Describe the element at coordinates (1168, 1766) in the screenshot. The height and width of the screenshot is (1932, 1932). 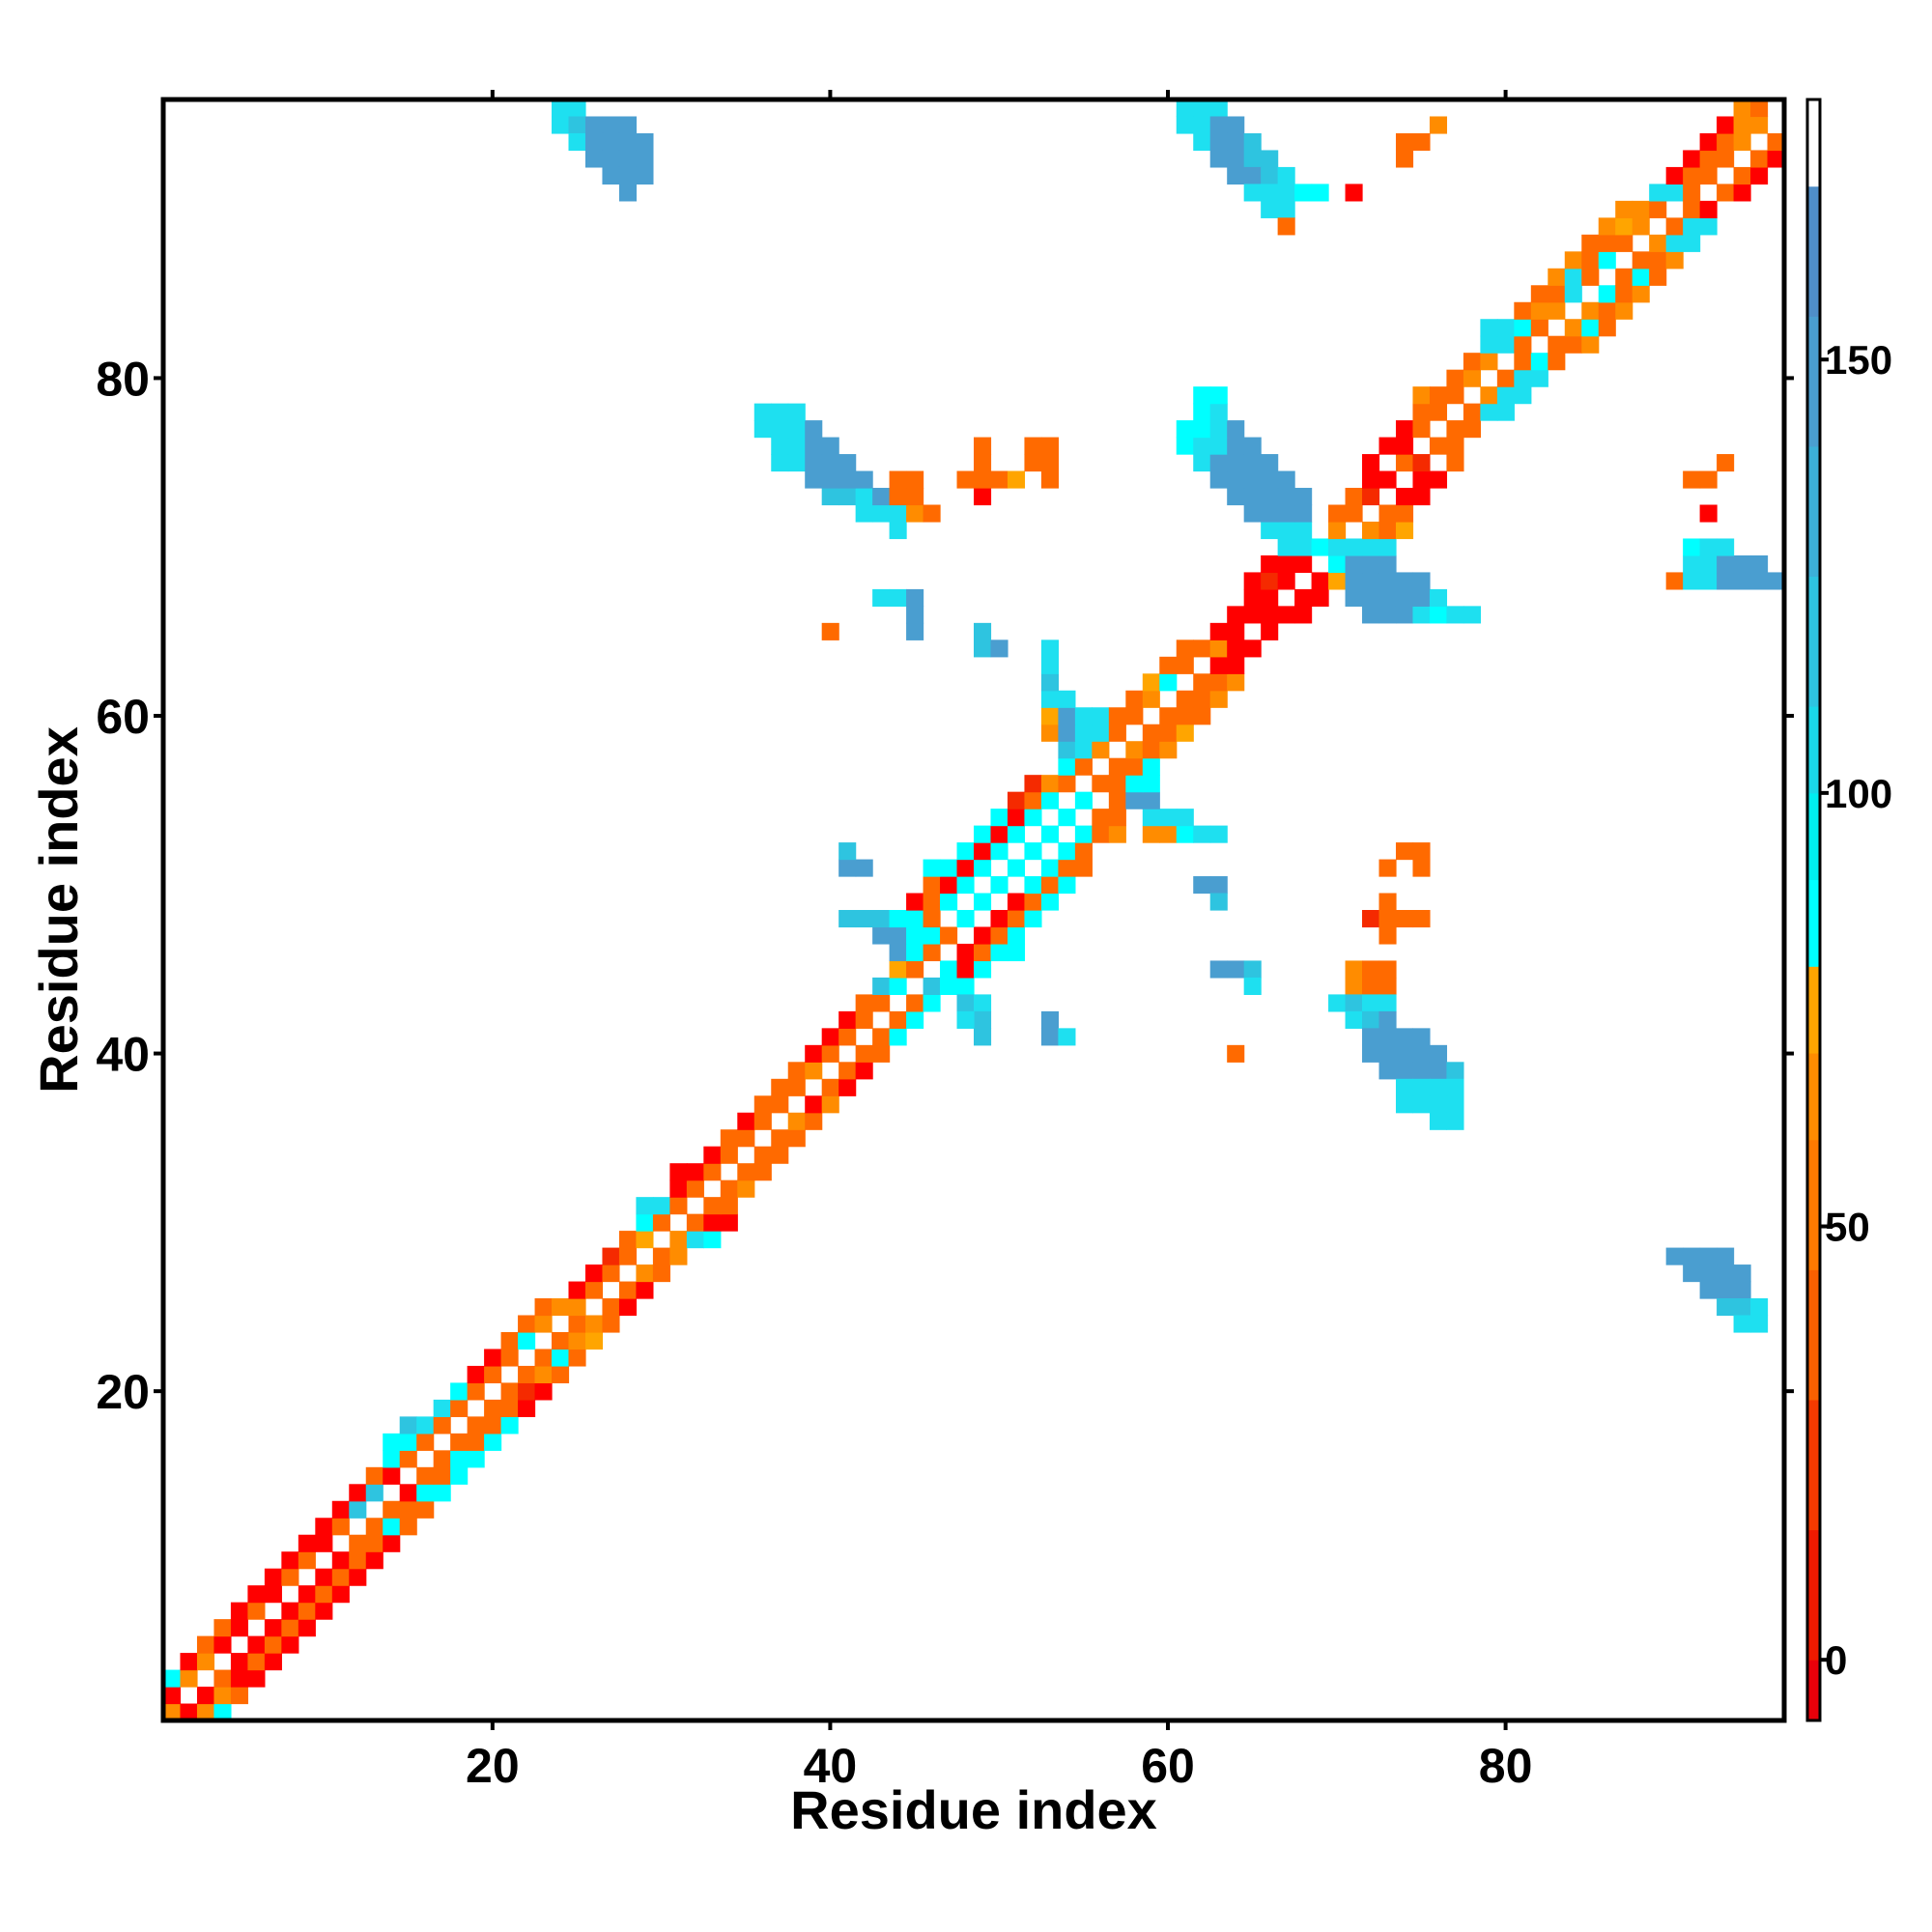
I see `x-tick-label: 60` at that location.